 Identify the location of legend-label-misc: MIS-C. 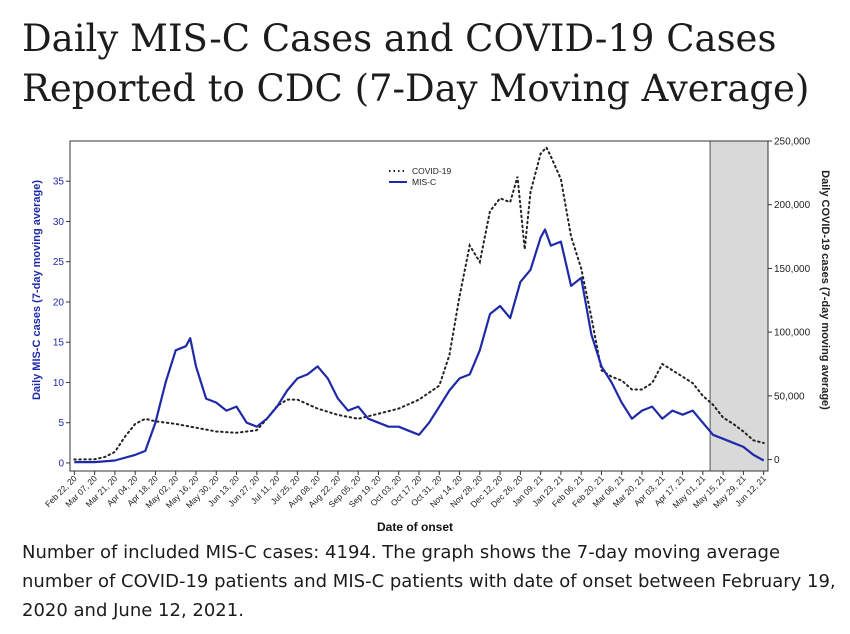
(424, 182).